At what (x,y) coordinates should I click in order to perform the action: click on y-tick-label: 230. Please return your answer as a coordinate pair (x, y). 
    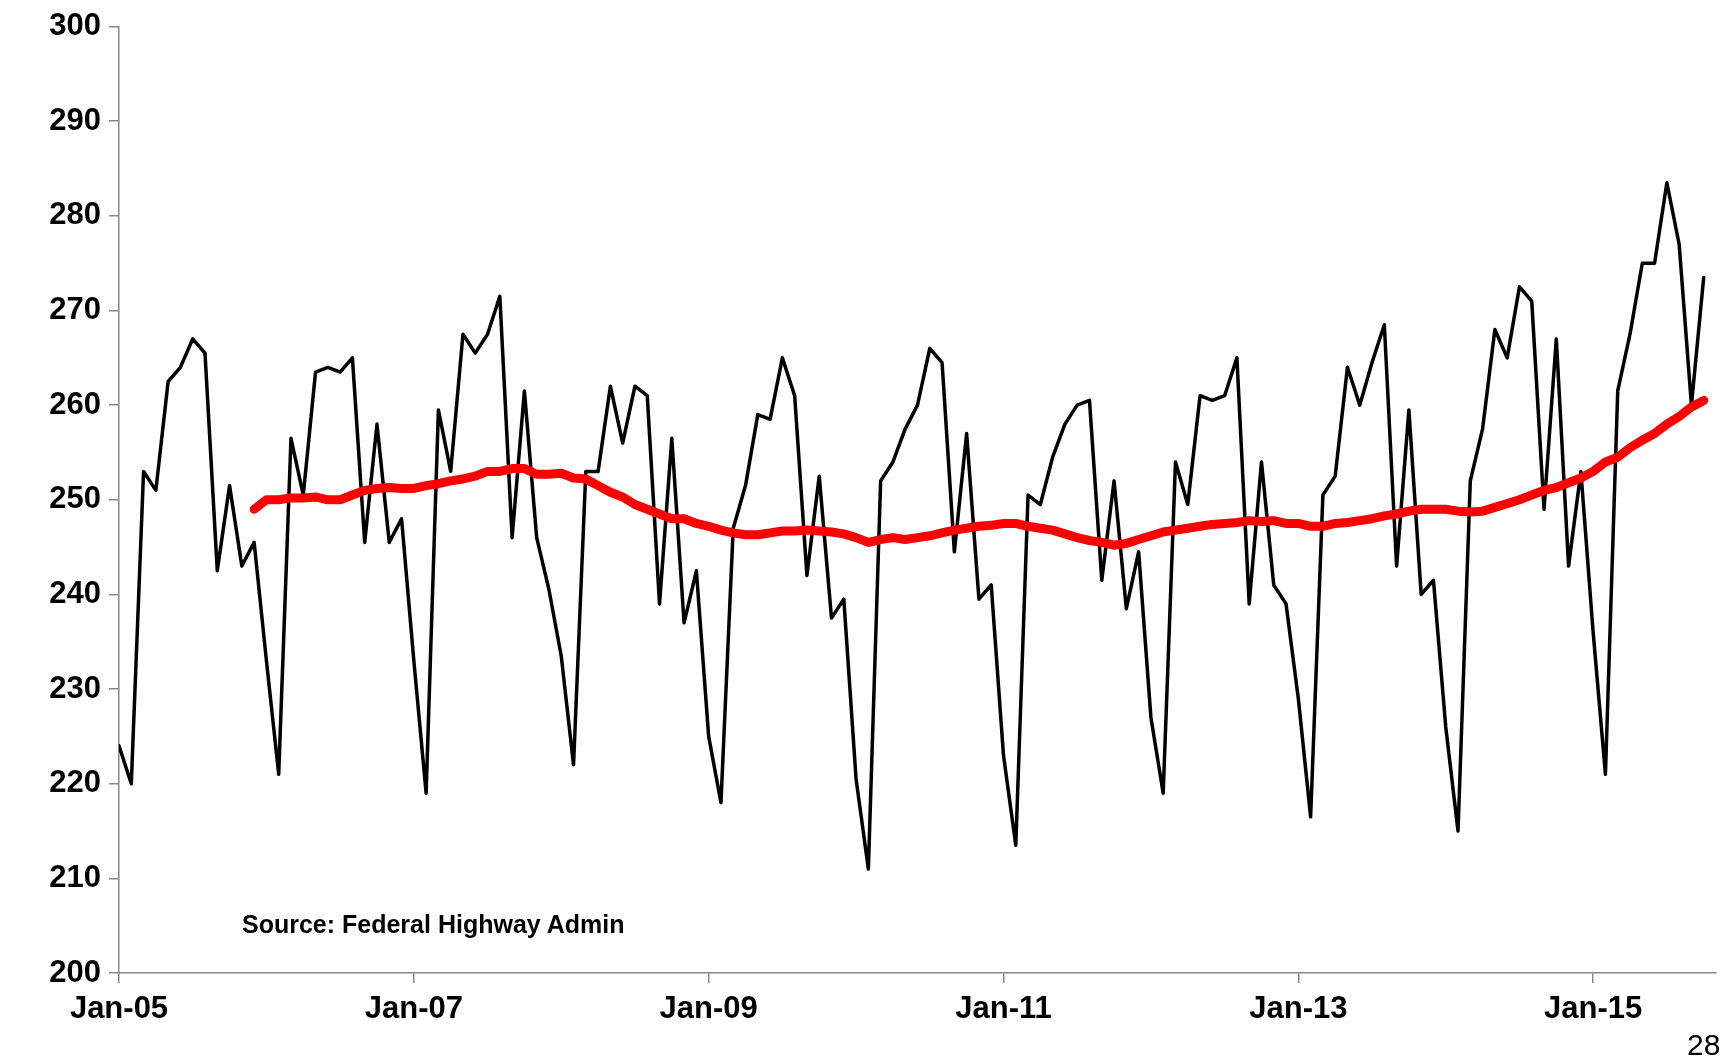
    Looking at the image, I should click on (75, 687).